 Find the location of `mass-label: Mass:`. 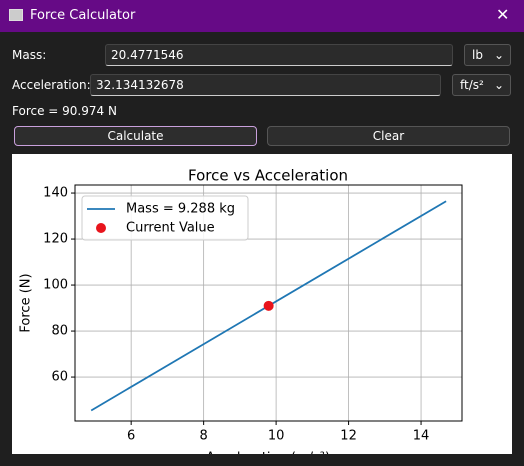

mass-label: Mass: is located at coordinates (29, 55).